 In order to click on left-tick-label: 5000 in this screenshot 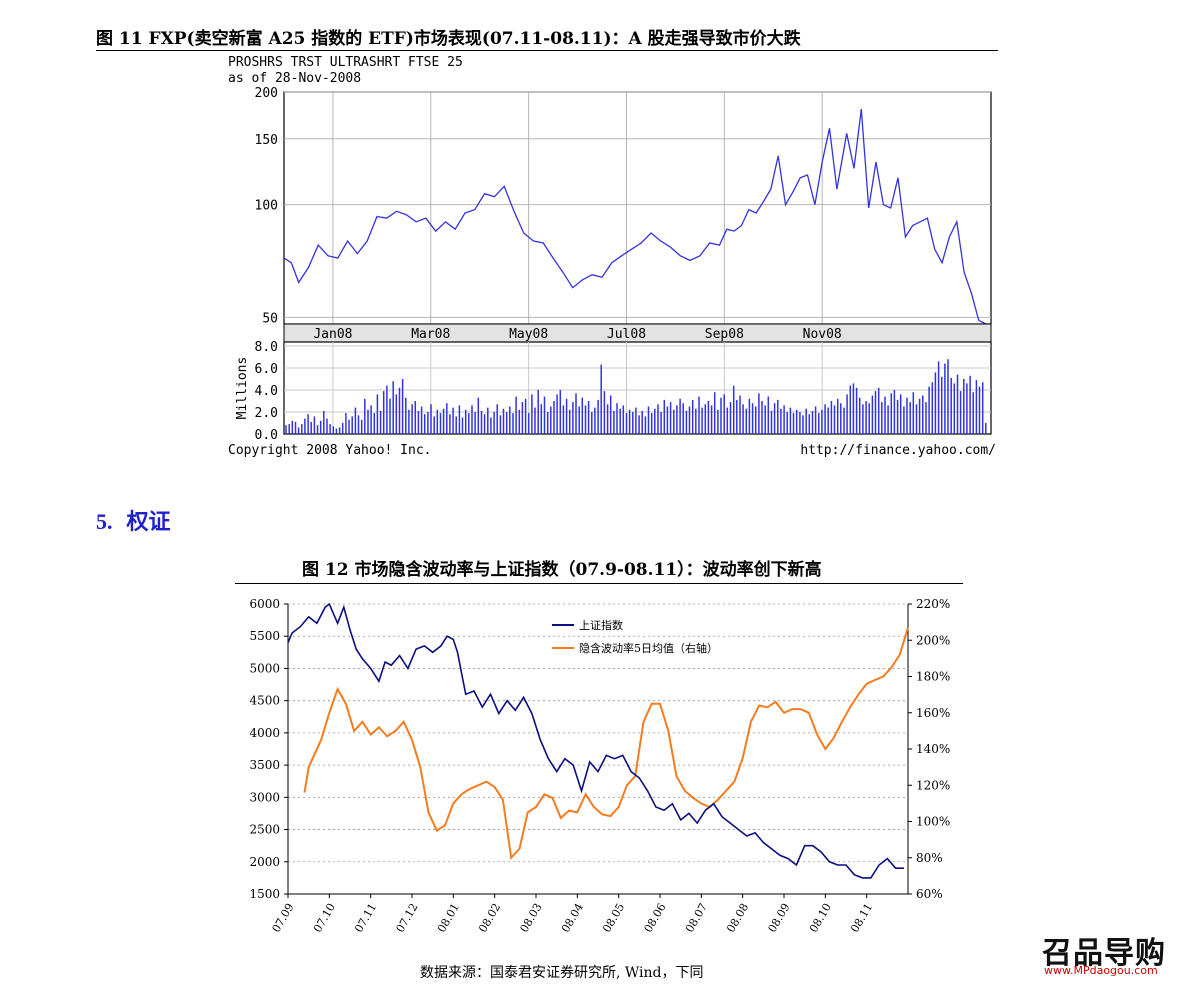, I will do `click(264, 668)`.